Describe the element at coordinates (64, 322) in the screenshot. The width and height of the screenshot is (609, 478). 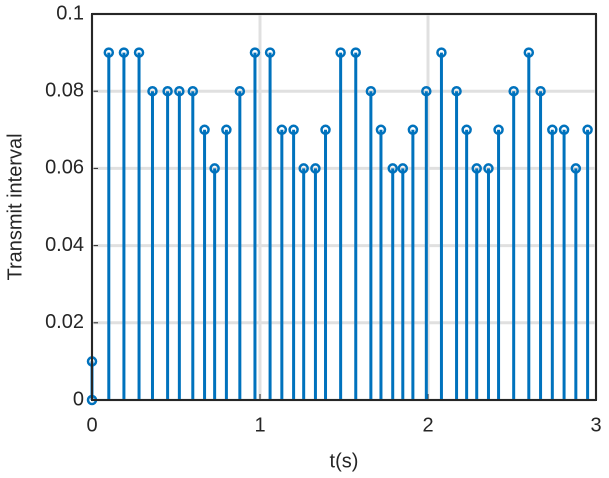
I see `y-tick-label: 0.02` at that location.